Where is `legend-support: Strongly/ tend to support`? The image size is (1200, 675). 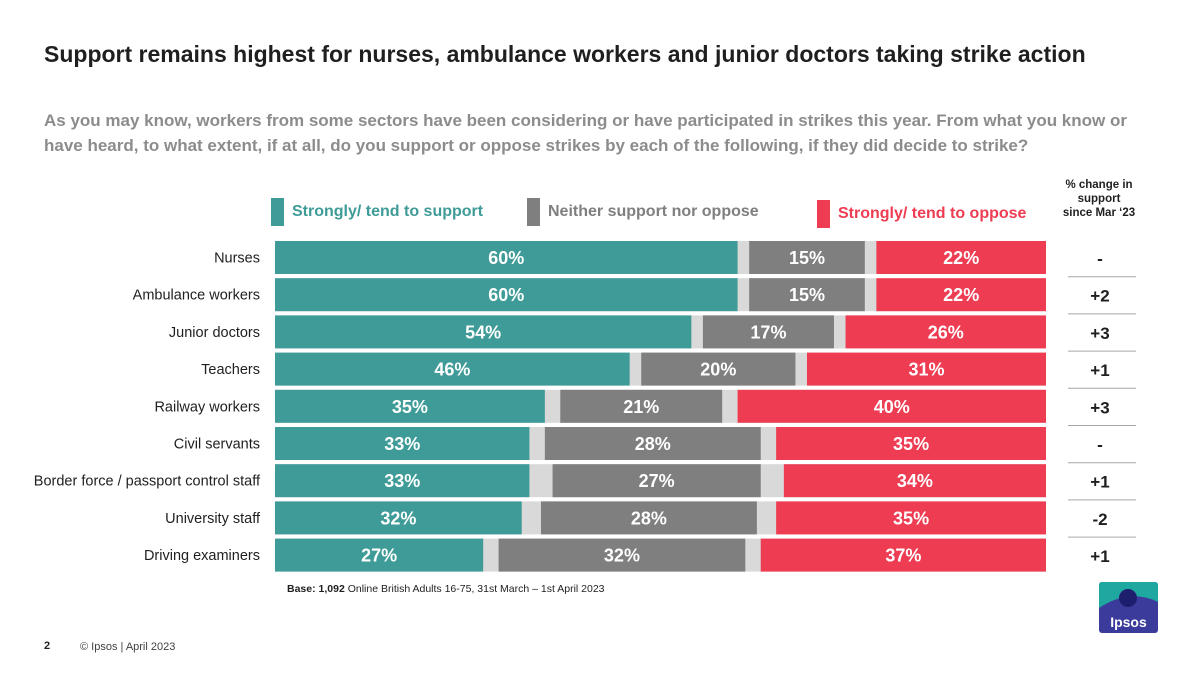
legend-support: Strongly/ tend to support is located at coordinates (377, 212).